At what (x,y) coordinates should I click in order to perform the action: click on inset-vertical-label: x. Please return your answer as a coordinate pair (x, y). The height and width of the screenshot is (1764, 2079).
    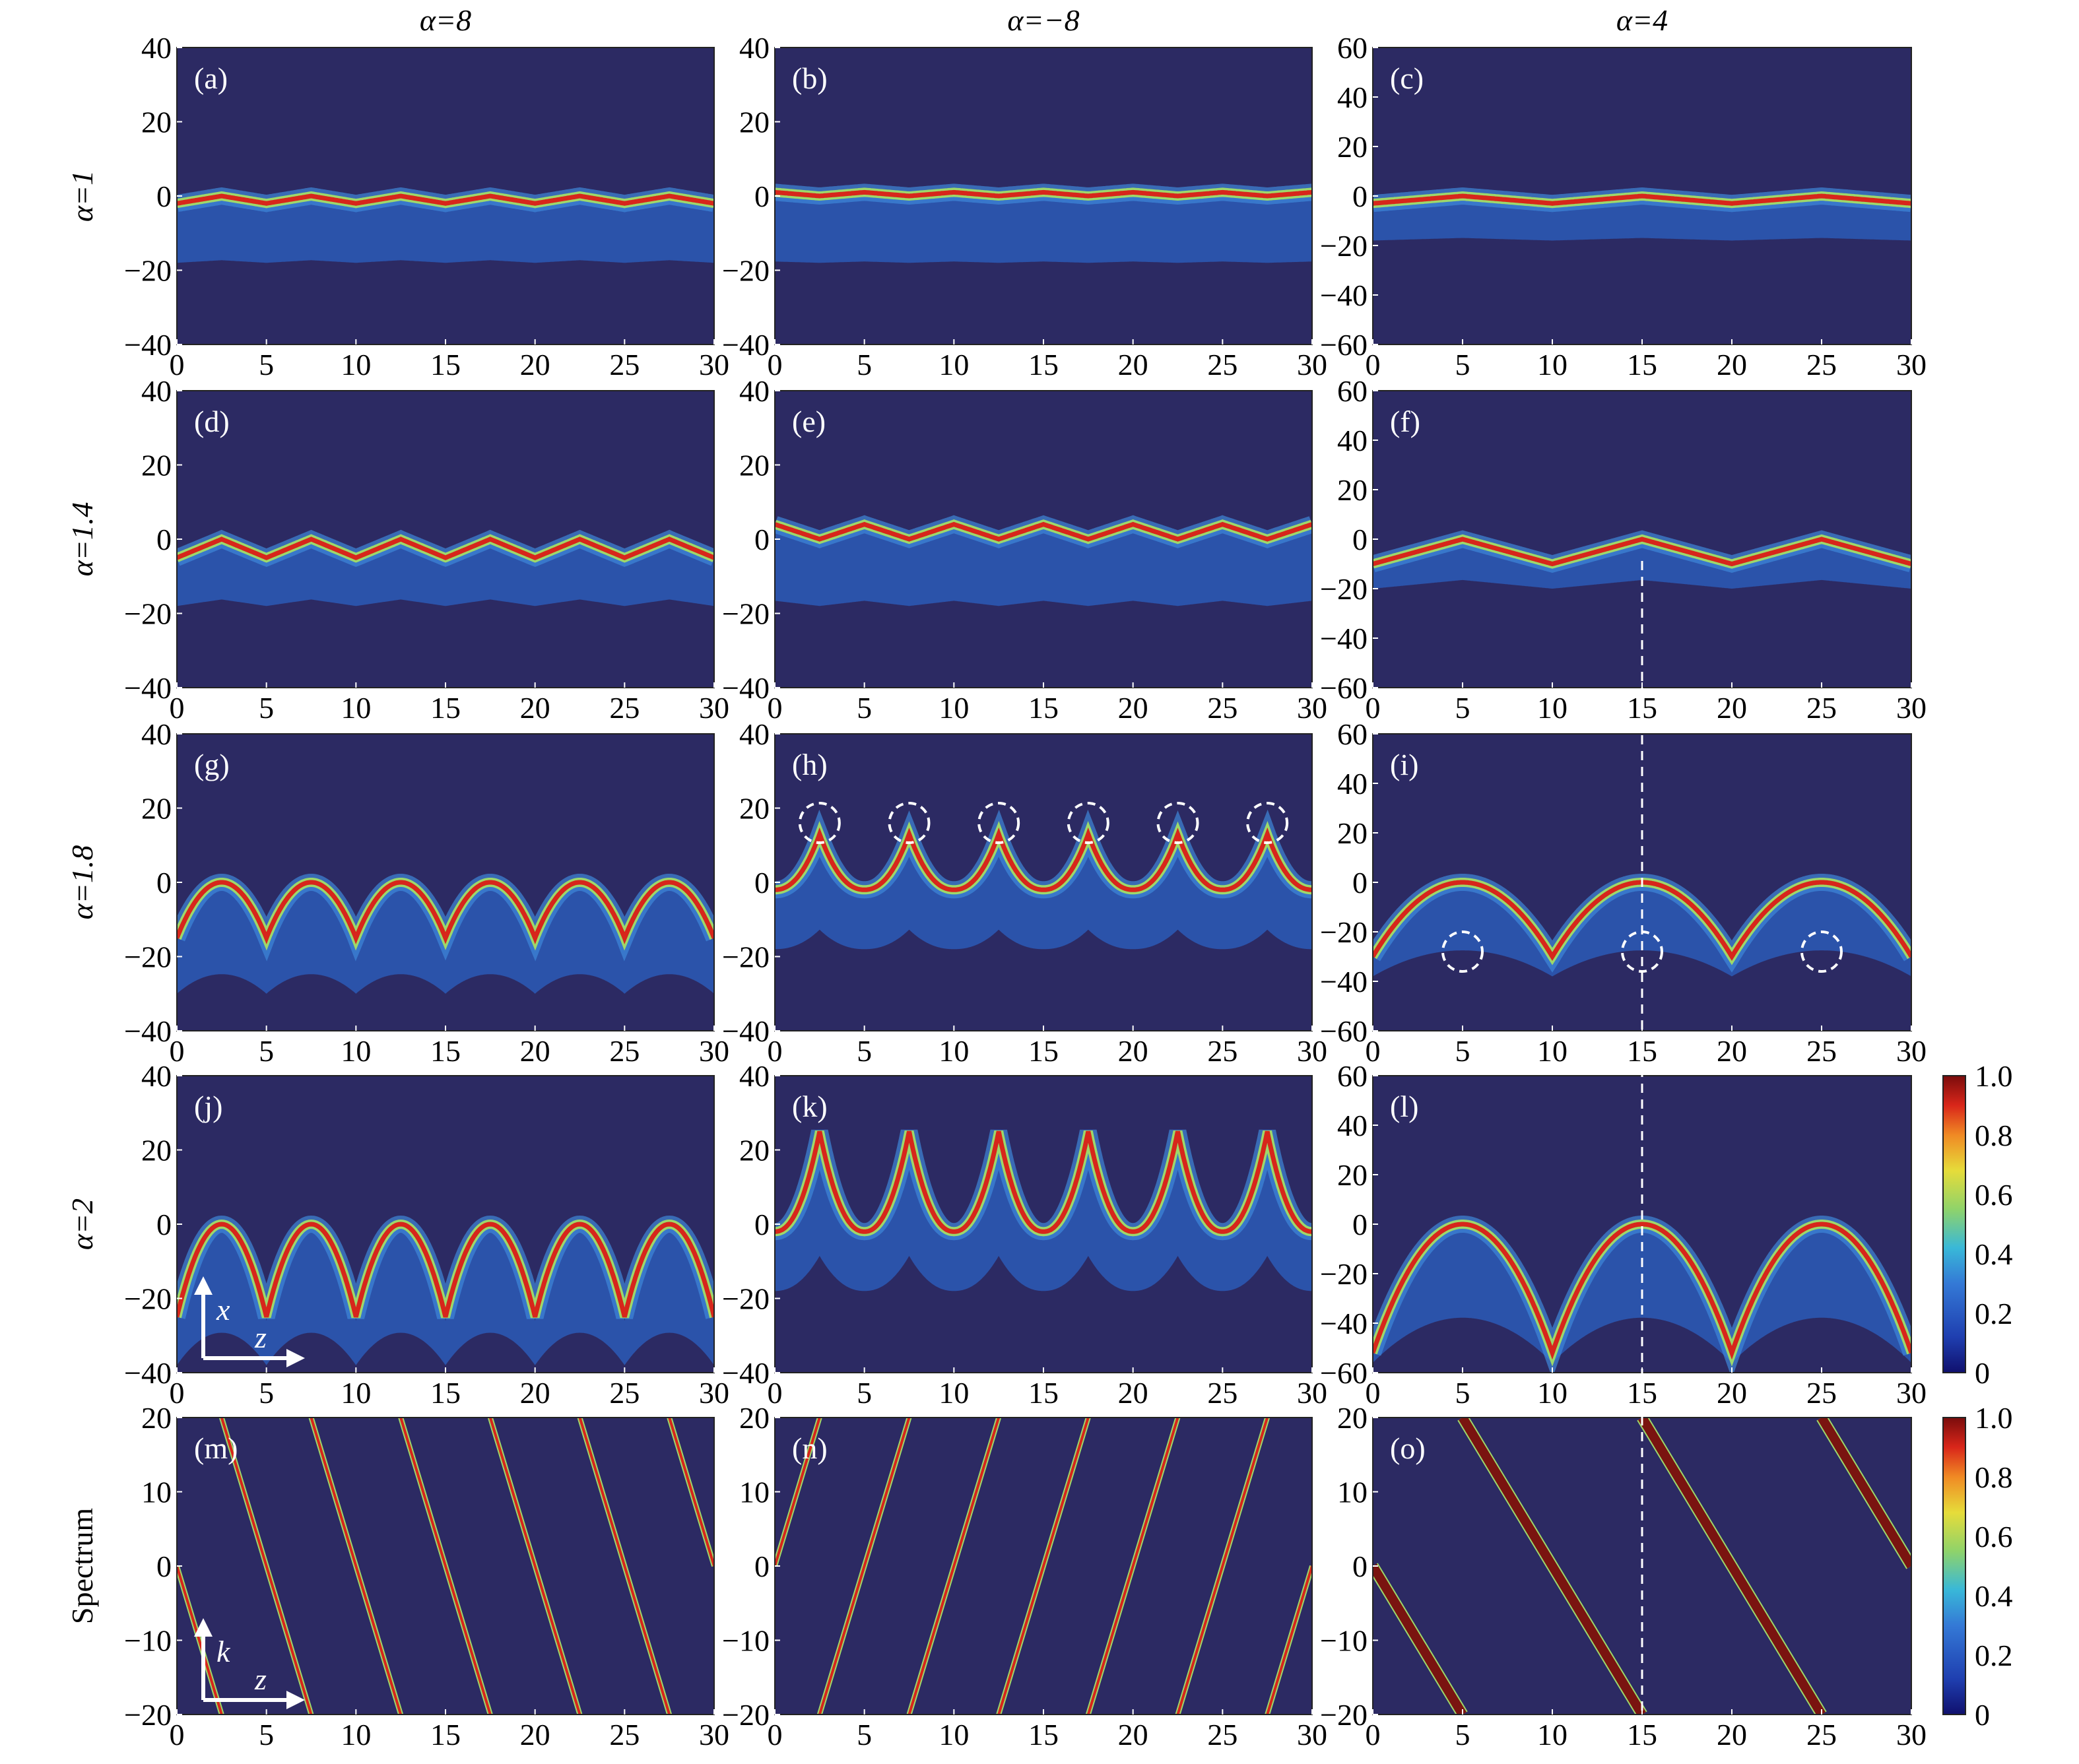
    Looking at the image, I should click on (223, 1309).